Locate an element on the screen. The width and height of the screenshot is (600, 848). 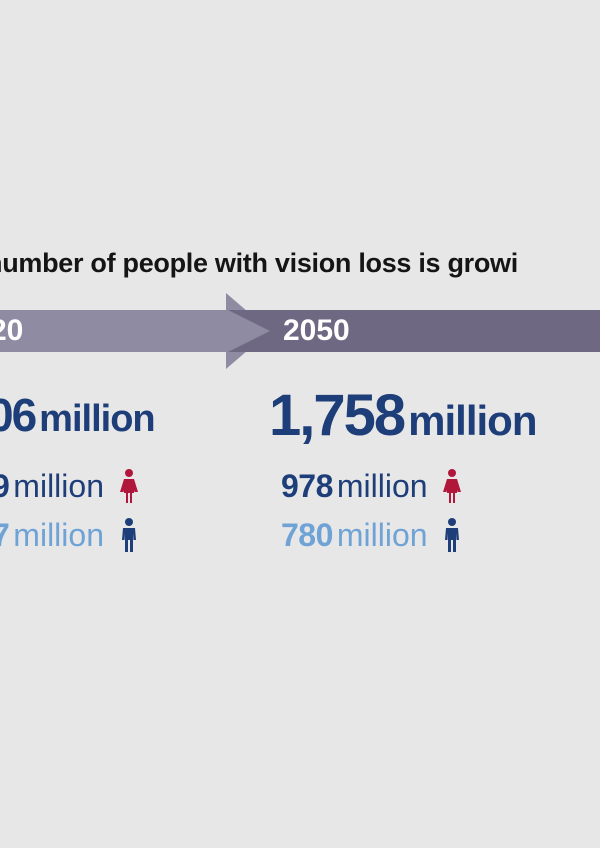
total-2020-unit: million is located at coordinates (97, 419).